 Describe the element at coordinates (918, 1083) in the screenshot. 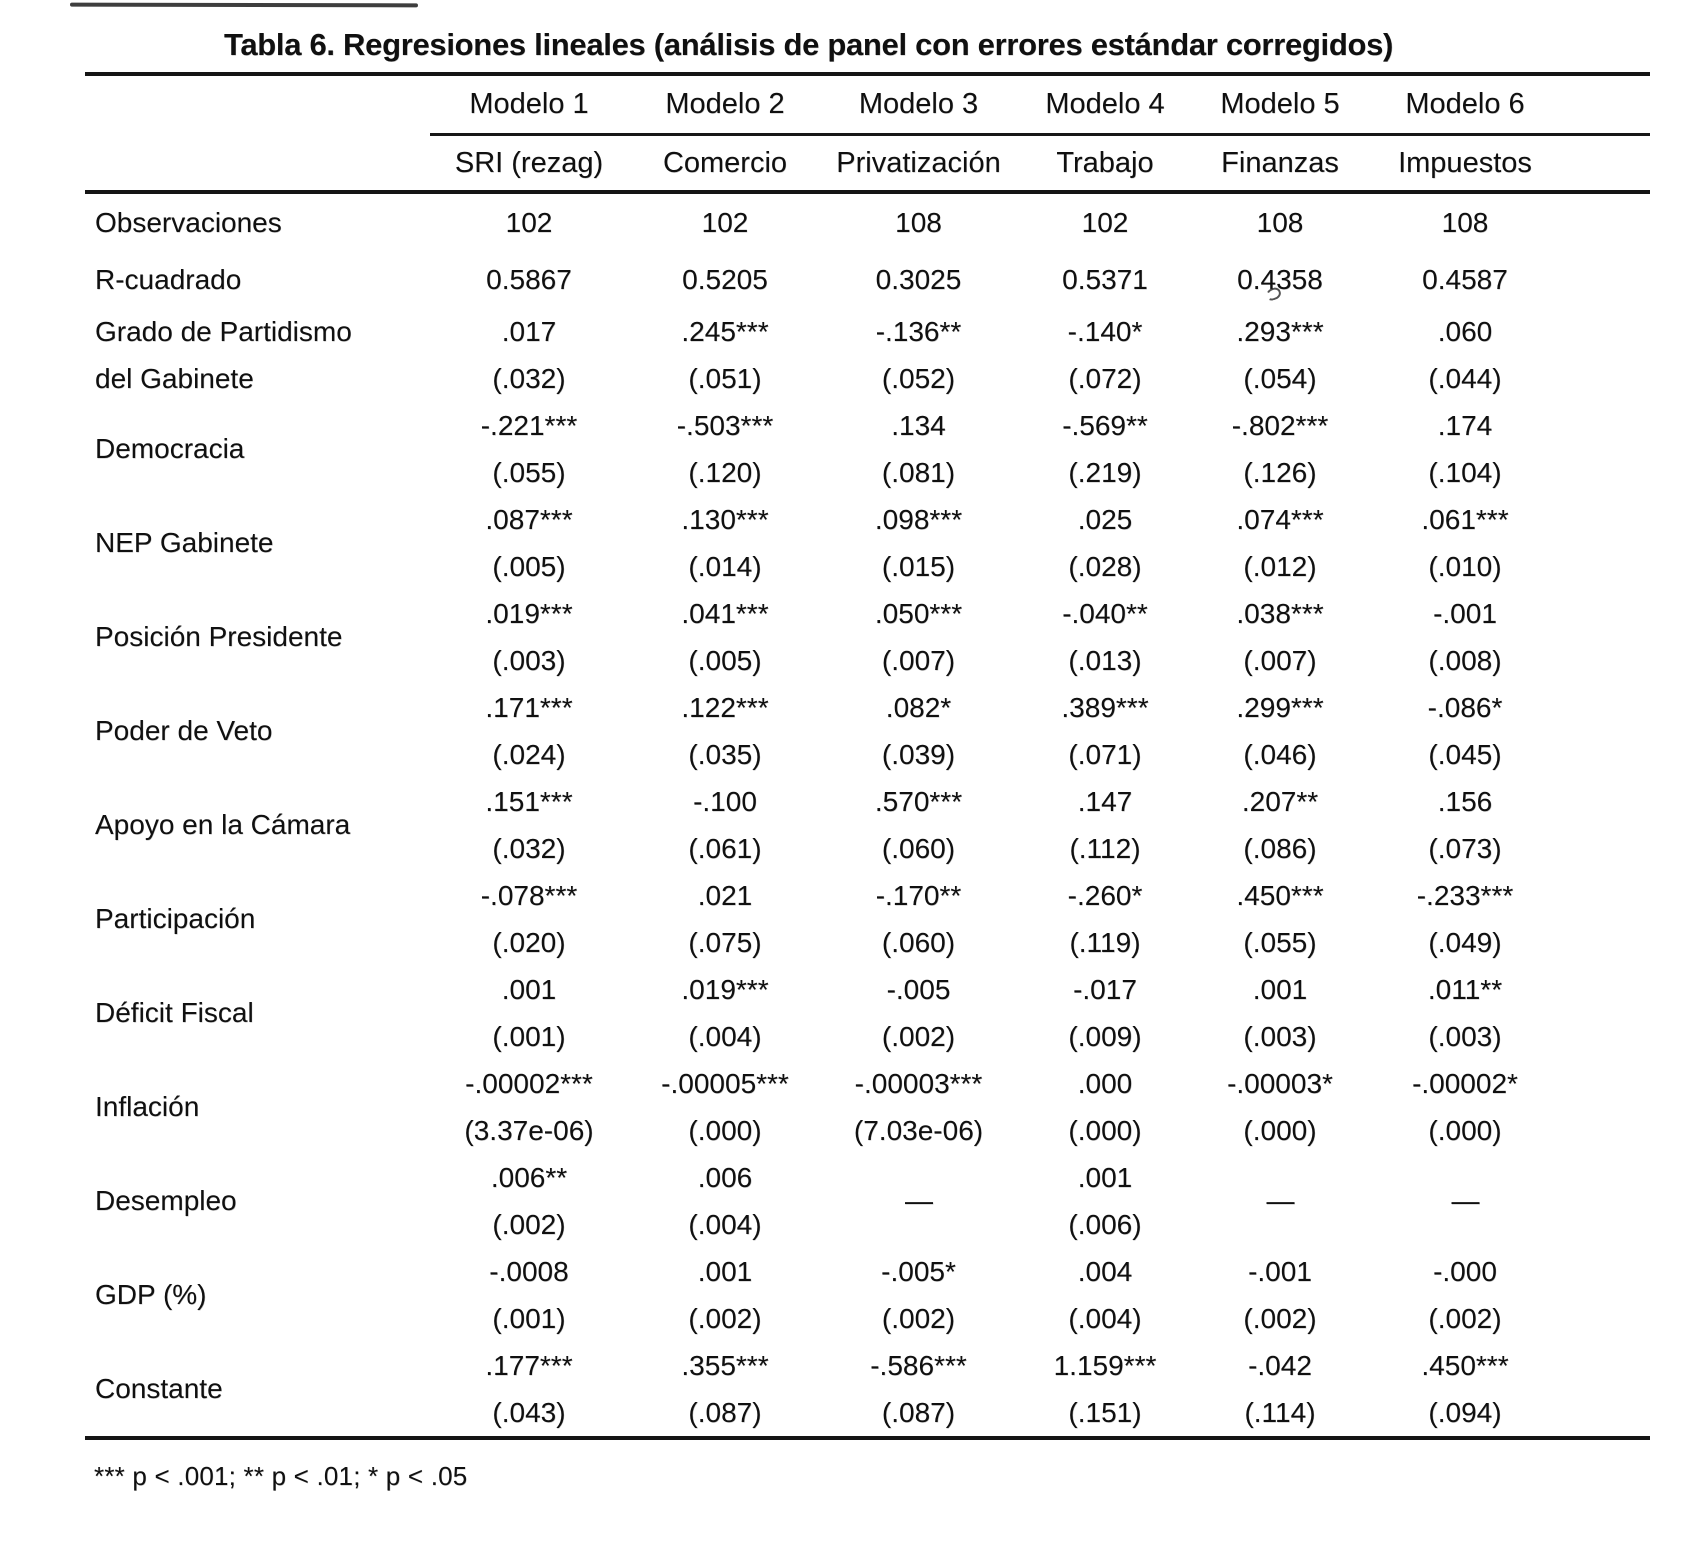

I see `coefficient-value: -.00003***` at that location.